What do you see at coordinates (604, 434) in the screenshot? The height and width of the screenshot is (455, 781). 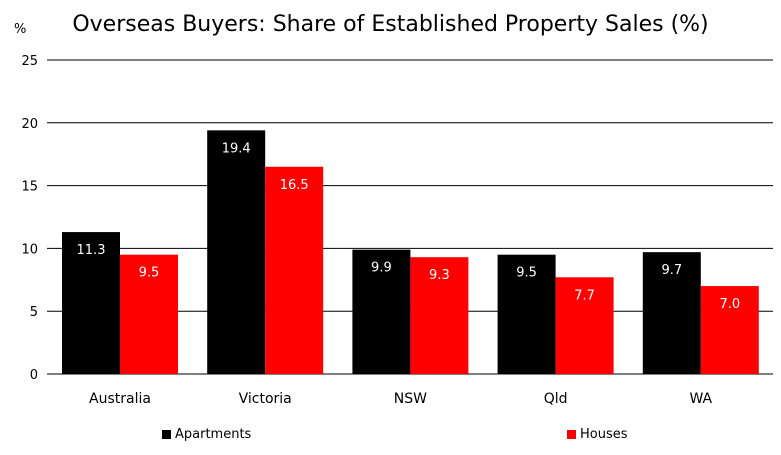 I see `legend-label-houses: Houses` at bounding box center [604, 434].